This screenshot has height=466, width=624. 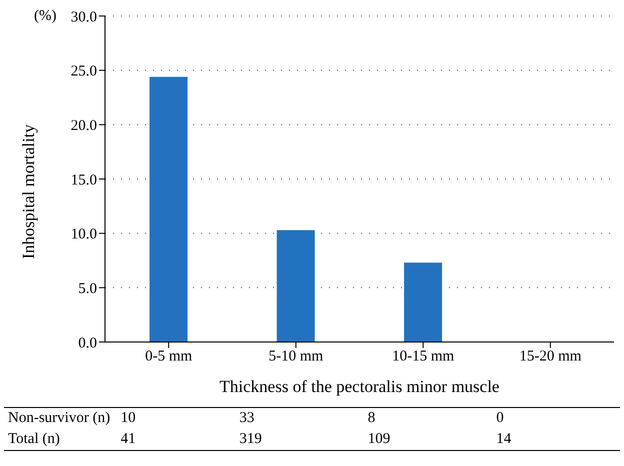 I want to click on text: 8, so click(x=371, y=418).